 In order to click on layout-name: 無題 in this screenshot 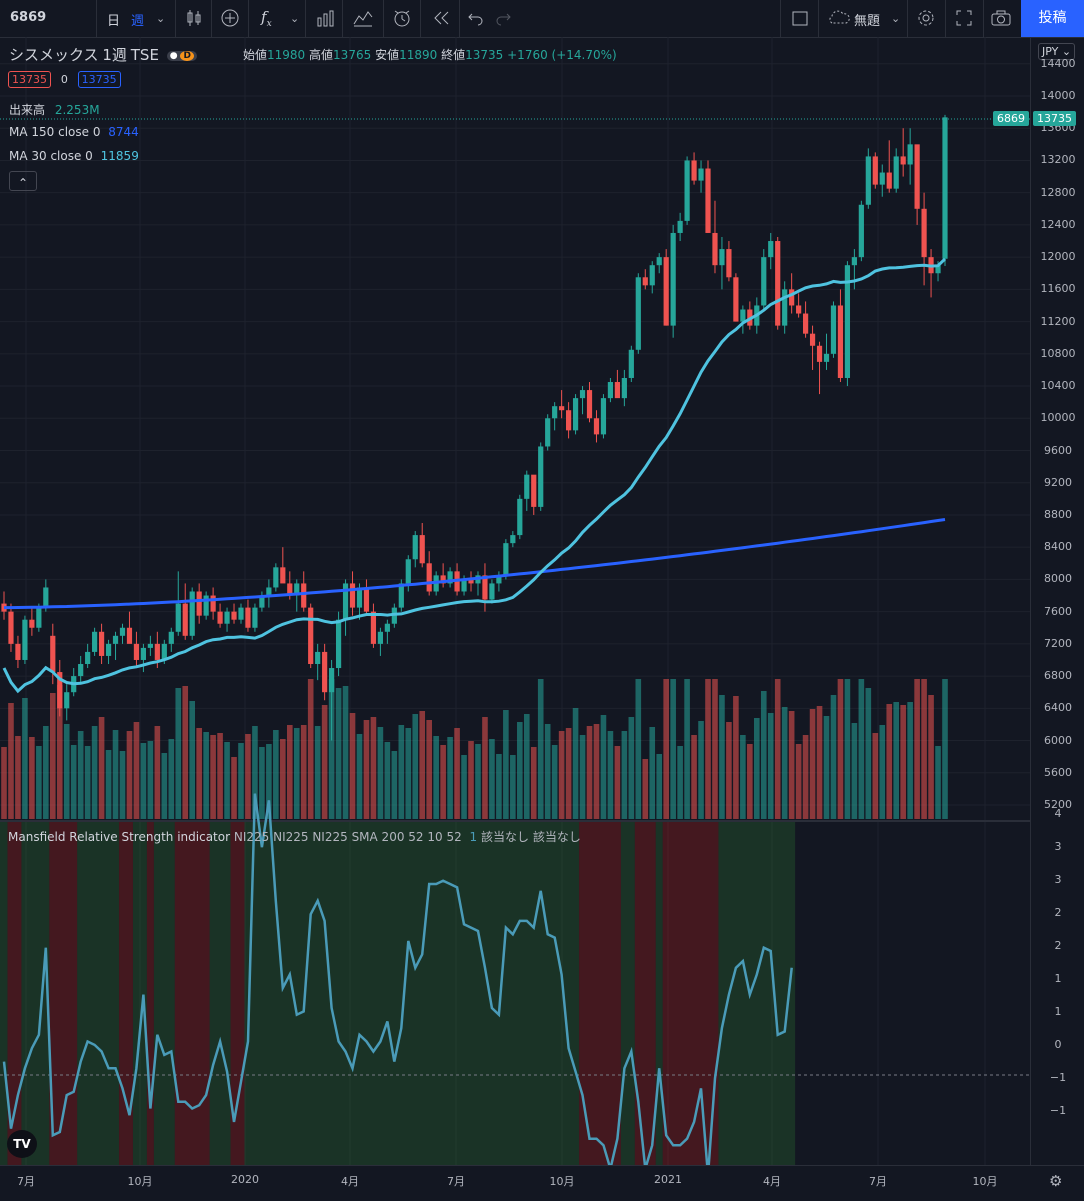, I will do `click(867, 21)`.